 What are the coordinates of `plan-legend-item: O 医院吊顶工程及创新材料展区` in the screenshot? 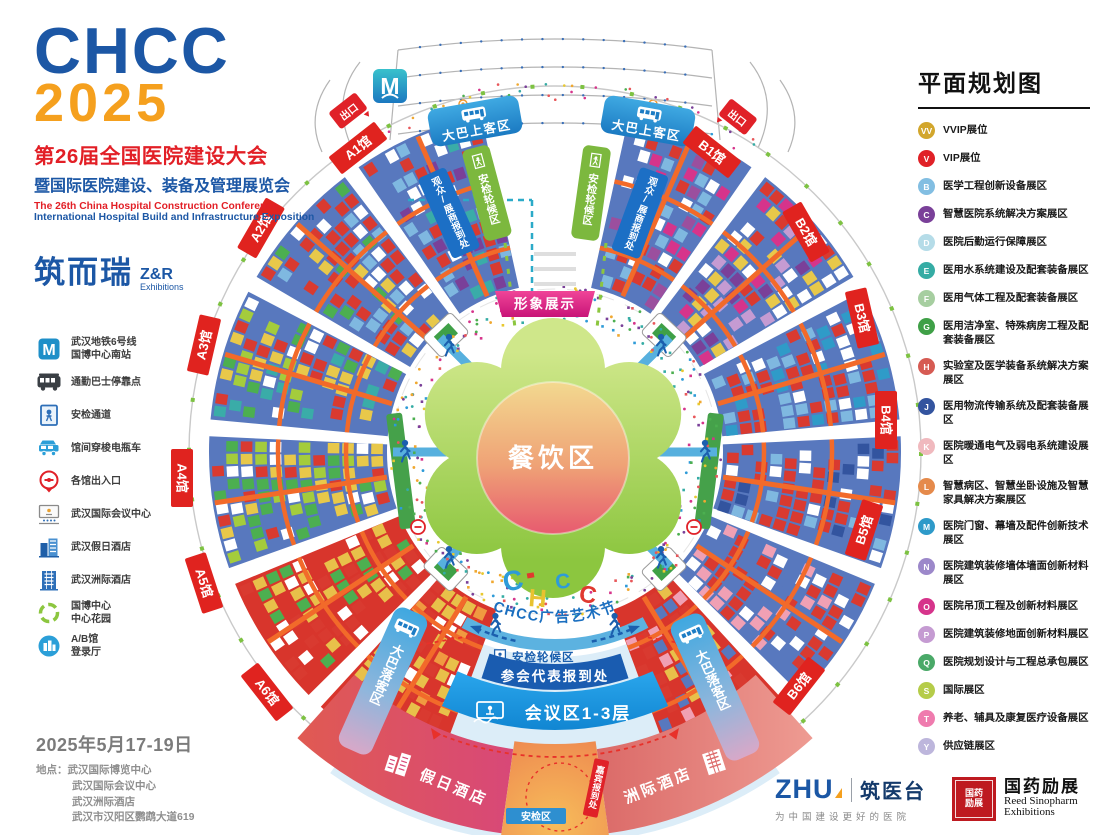 It's located at (1004, 607).